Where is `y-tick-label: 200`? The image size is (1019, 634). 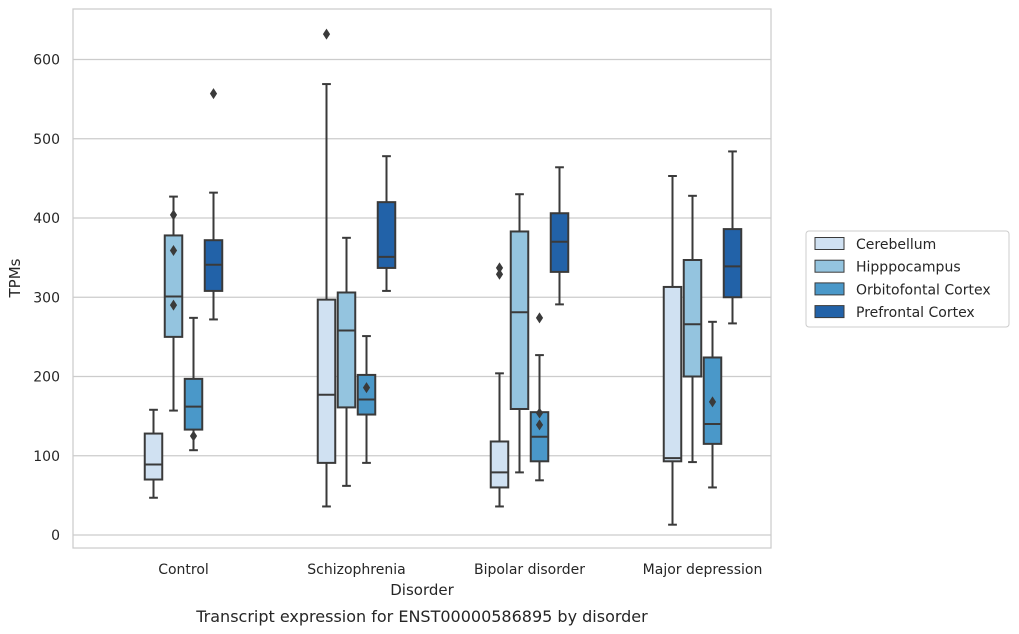
y-tick-label: 200 is located at coordinates (46, 378).